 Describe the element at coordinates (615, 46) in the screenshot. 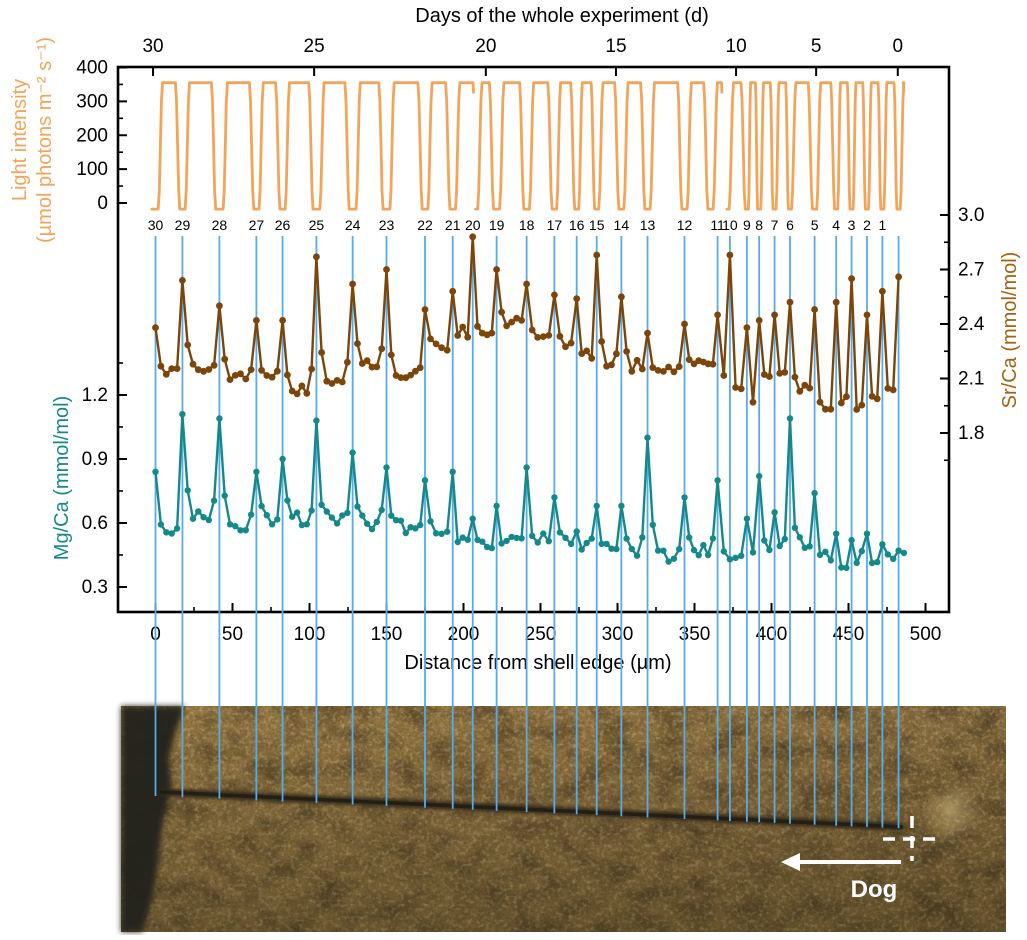

I see `top-axis-tick-label: 15` at that location.